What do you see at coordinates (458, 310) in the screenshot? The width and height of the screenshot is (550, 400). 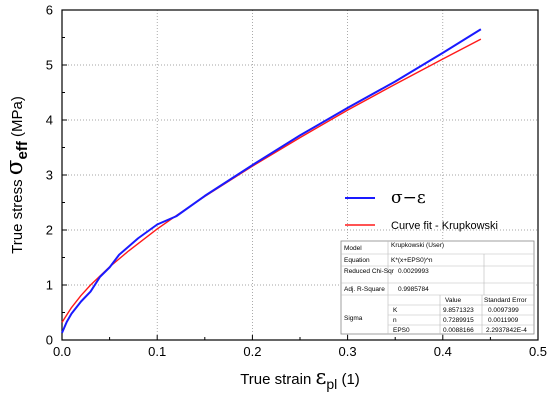 I see `fit-param-k-value: 9.8571323` at bounding box center [458, 310].